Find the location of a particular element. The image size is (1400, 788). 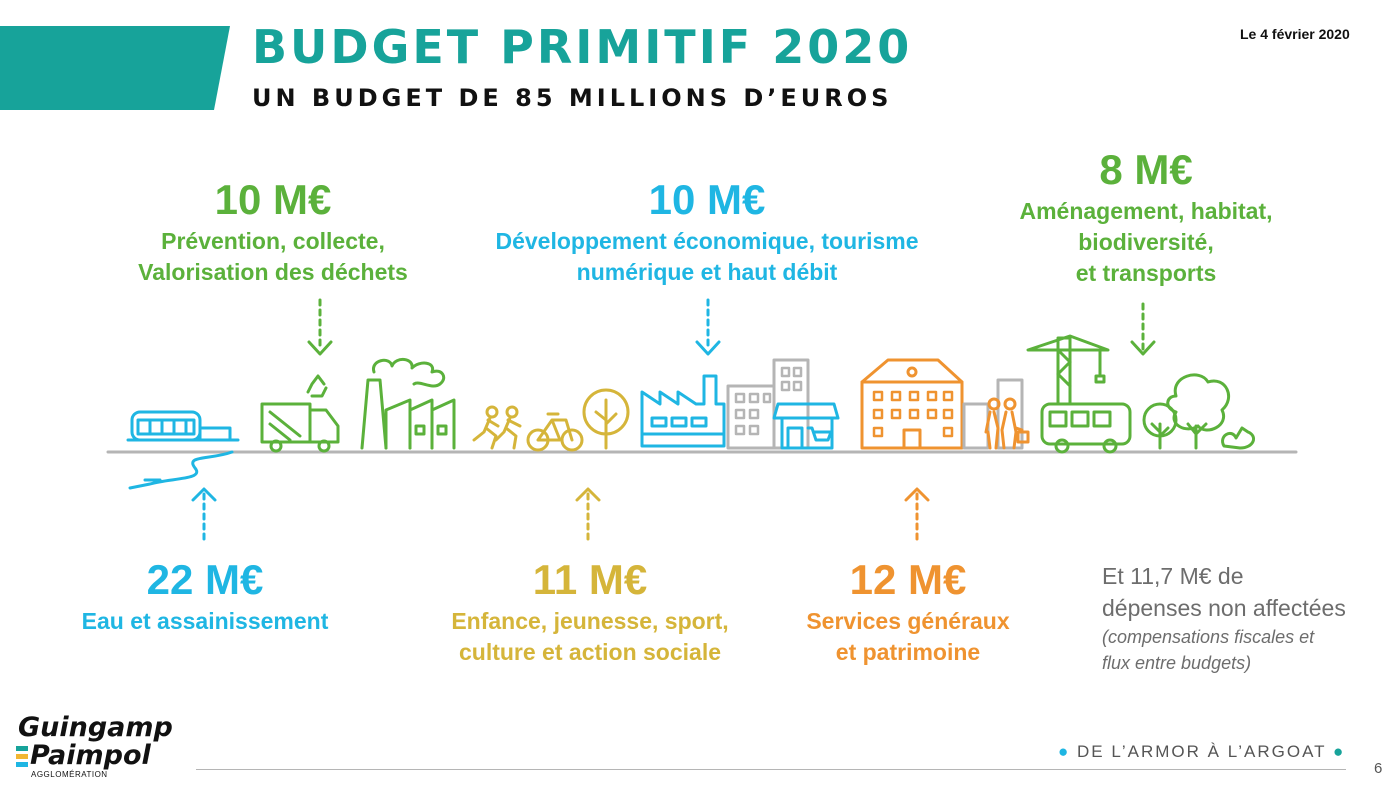

page-title: BUDGET PRIMITIF 2020 is located at coordinates (582, 47).